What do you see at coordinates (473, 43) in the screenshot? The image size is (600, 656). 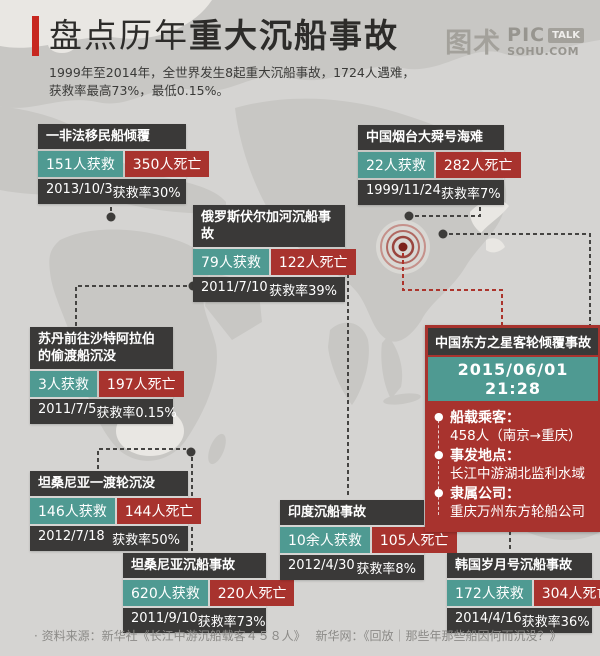 I see `logo-mark-glyphs: 图术` at bounding box center [473, 43].